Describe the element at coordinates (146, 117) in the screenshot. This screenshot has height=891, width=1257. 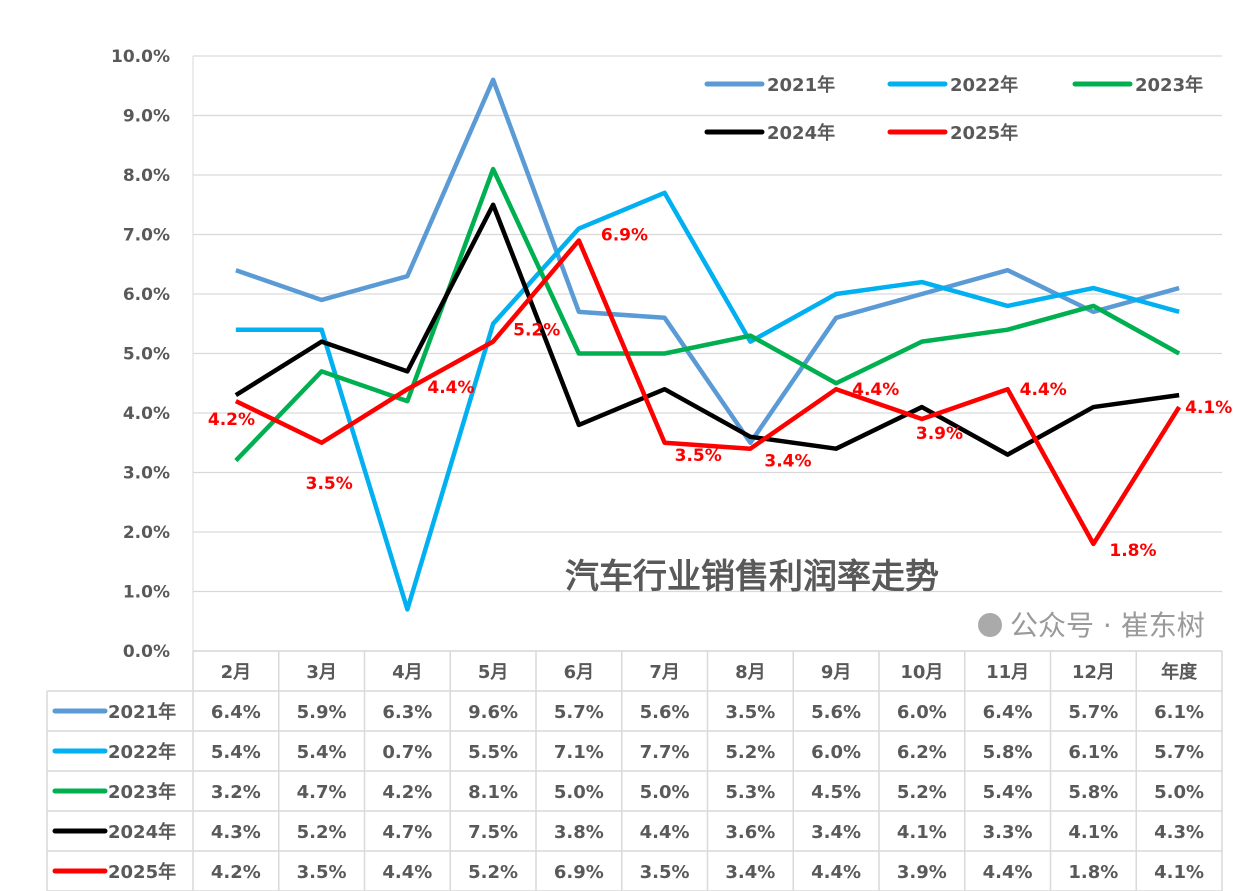
I see `y-tick-label: 9.0%` at that location.